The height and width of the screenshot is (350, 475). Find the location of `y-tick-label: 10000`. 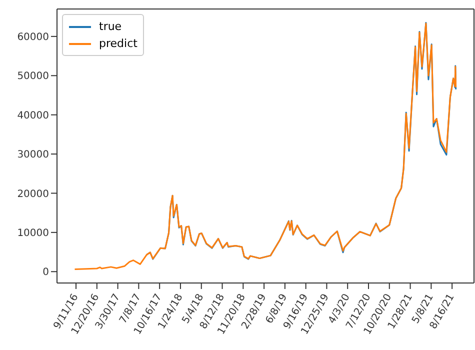

y-tick-label: 10000 is located at coordinates (33, 233).